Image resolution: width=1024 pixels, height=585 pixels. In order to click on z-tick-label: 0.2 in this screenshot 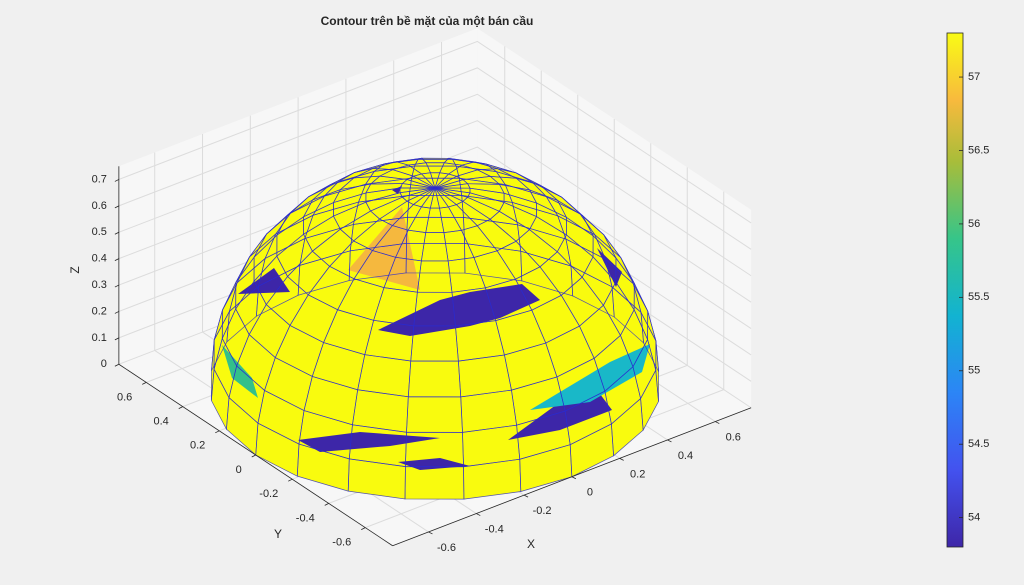, I will do `click(99, 311)`.